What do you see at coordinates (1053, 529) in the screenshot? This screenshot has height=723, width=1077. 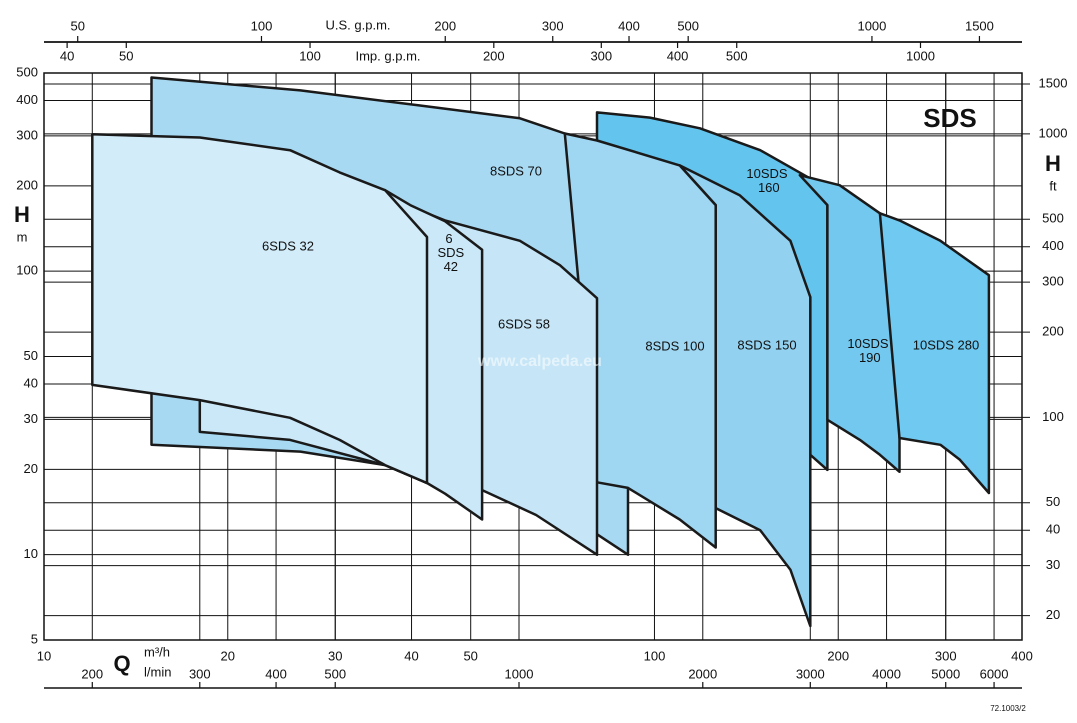 I see `y2-tick-label: 40` at bounding box center [1053, 529].